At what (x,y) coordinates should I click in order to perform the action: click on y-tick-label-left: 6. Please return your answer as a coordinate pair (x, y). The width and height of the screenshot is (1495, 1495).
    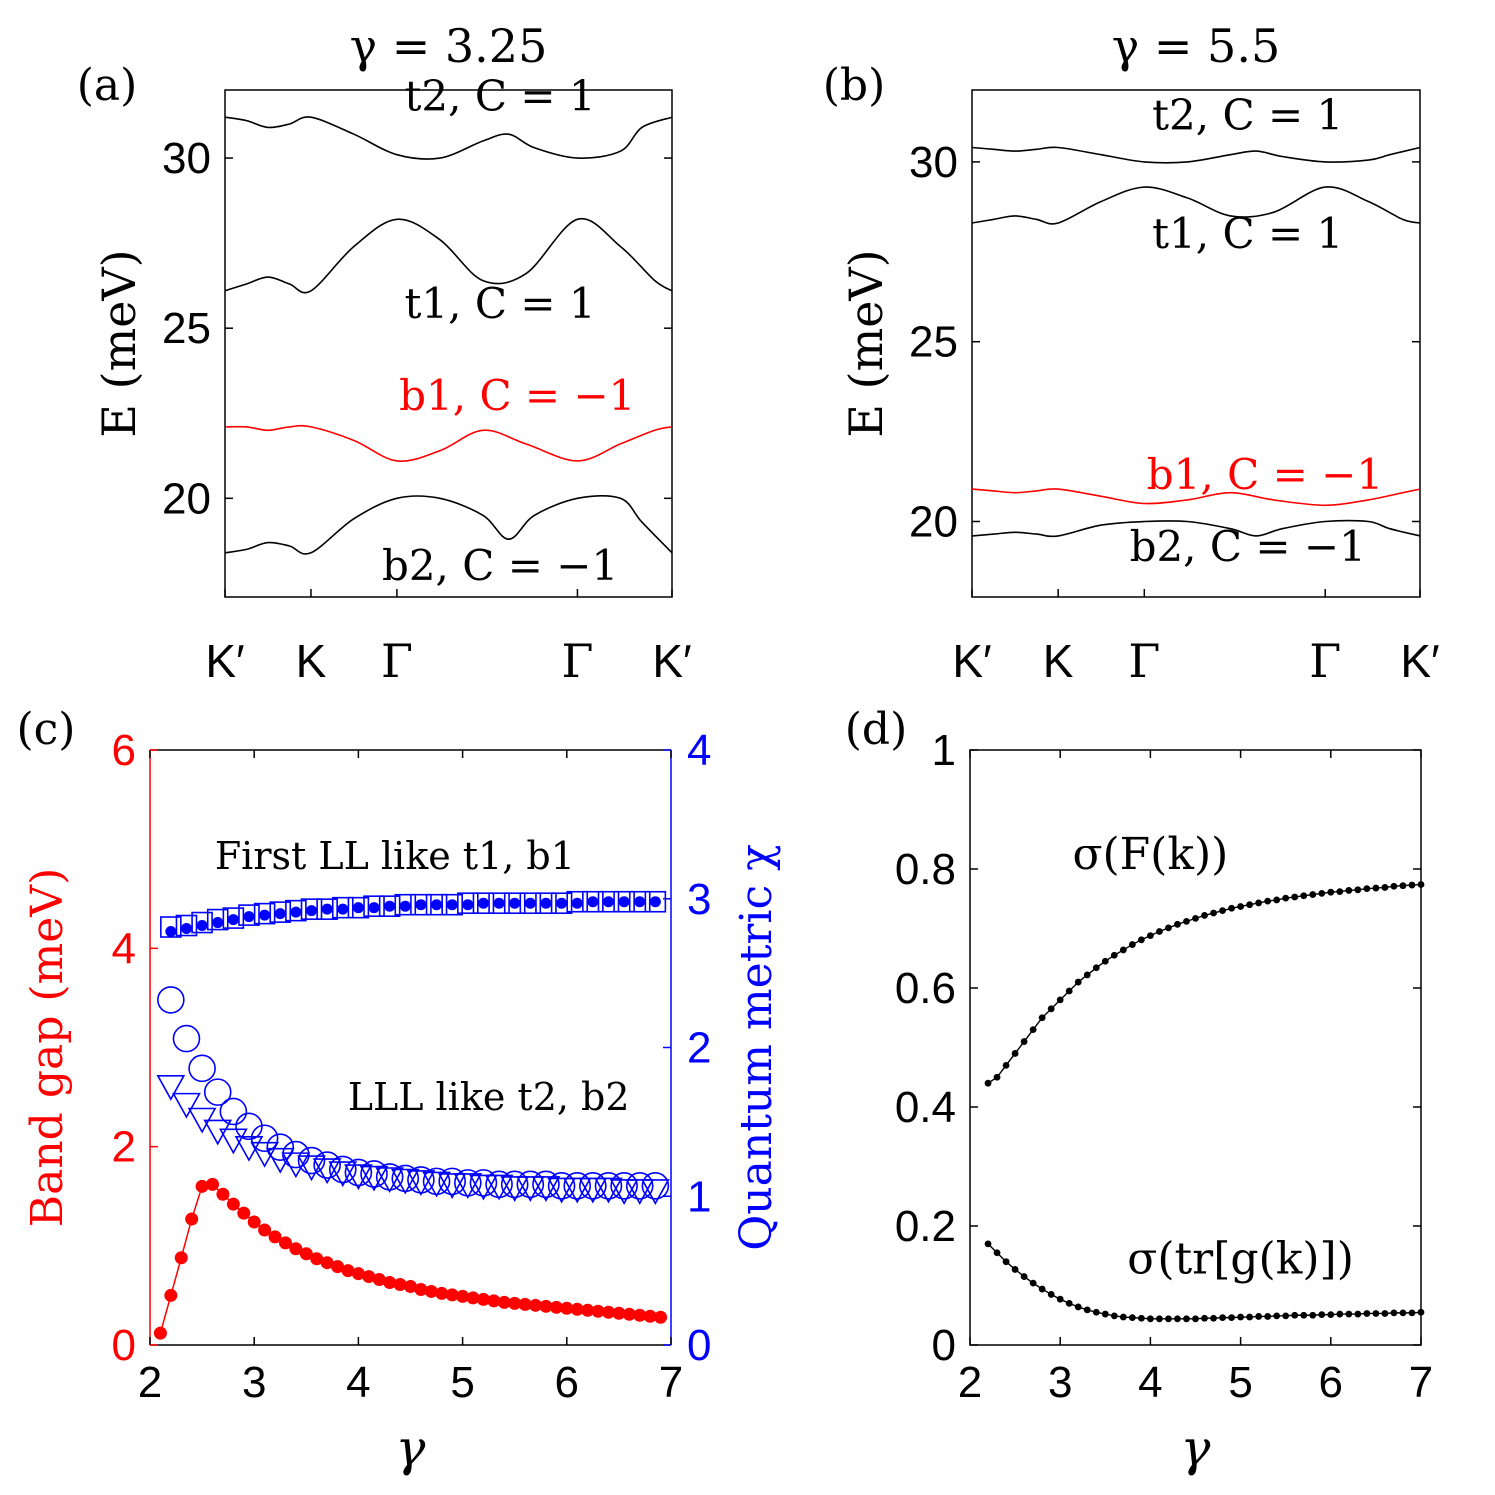
    Looking at the image, I should click on (124, 750).